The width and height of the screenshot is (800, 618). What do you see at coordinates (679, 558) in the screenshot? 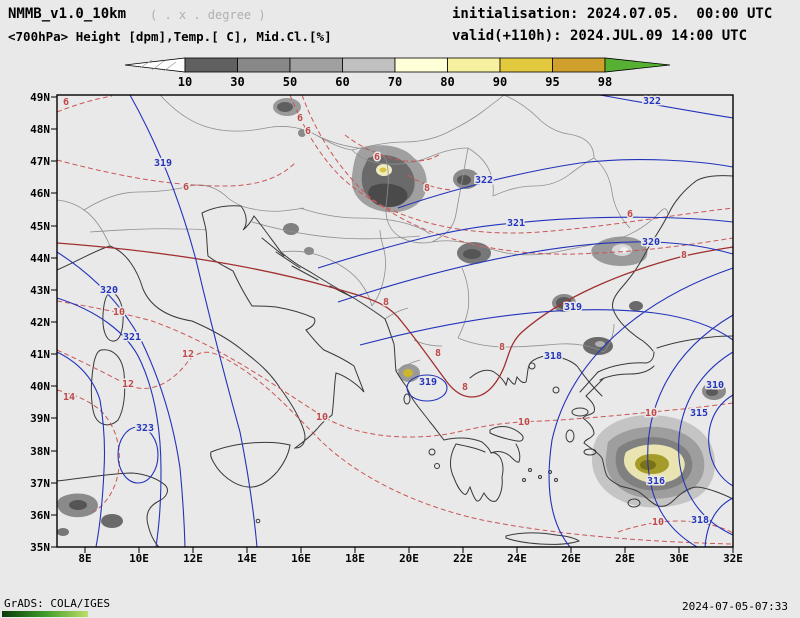
I see `lon-axis-label: 30E` at bounding box center [679, 558].